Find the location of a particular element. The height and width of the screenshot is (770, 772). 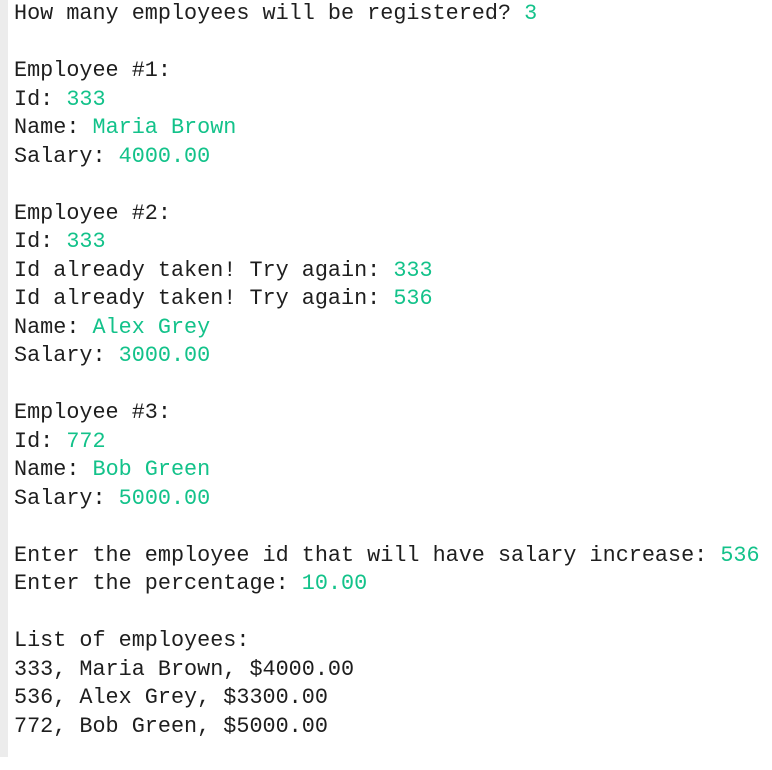

prompt-text: Employee #1: is located at coordinates (92, 70).